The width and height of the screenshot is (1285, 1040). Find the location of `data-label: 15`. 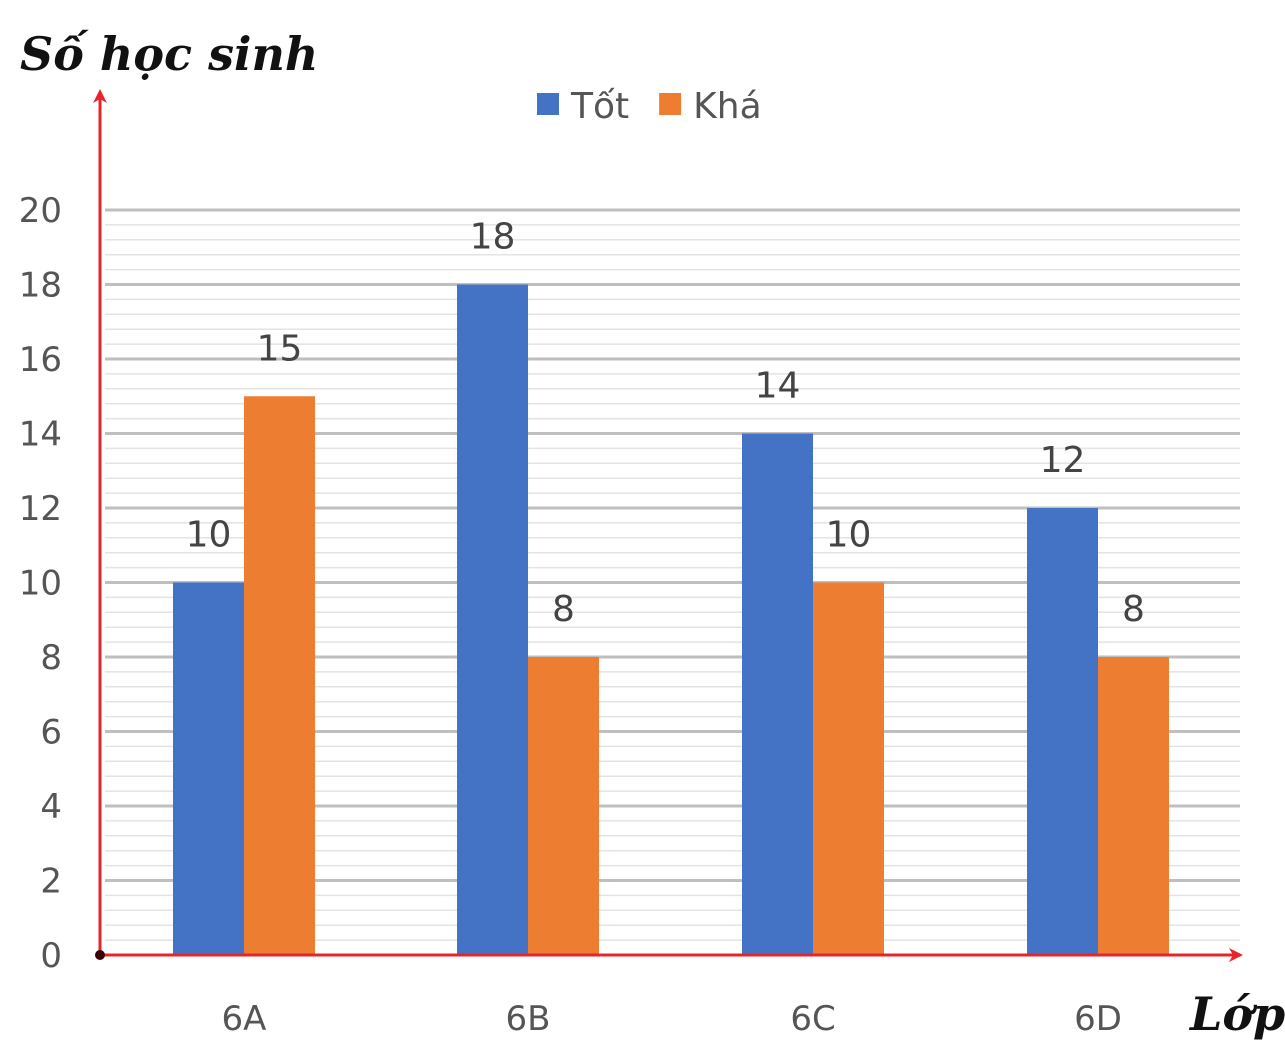

data-label: 15 is located at coordinates (280, 348).